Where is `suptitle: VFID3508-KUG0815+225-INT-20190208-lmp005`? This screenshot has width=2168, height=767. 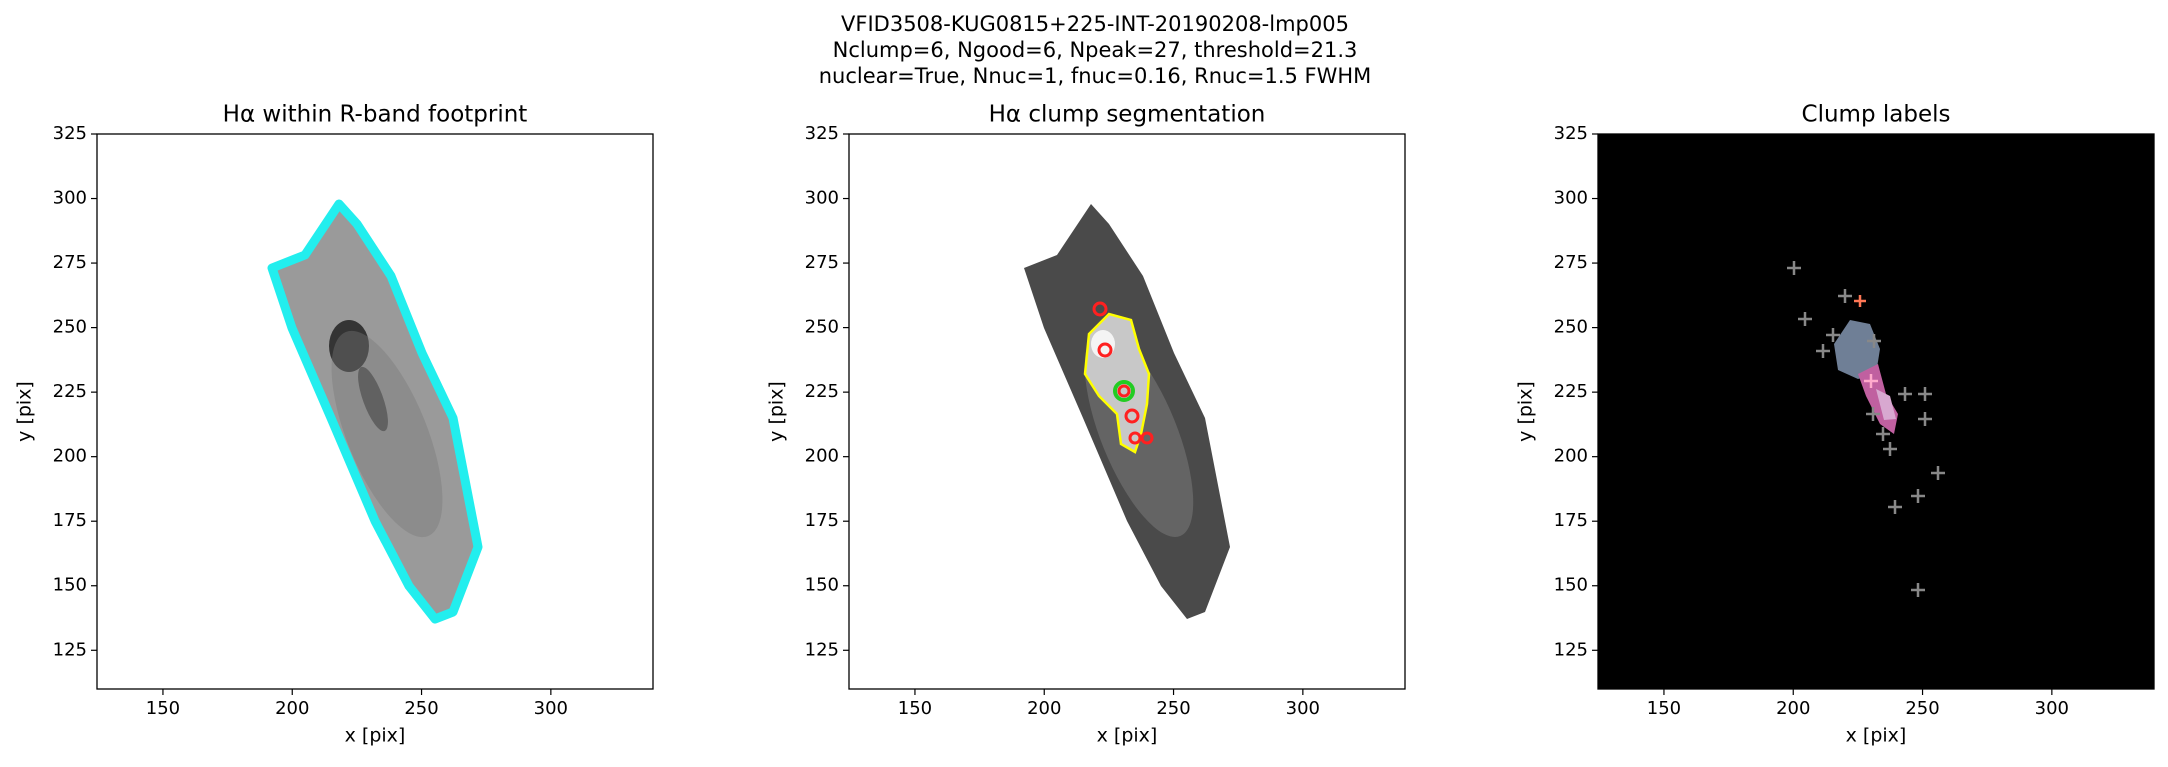
suptitle: VFID3508-KUG0815+225-INT-20190208-lmp005 is located at coordinates (1095, 24).